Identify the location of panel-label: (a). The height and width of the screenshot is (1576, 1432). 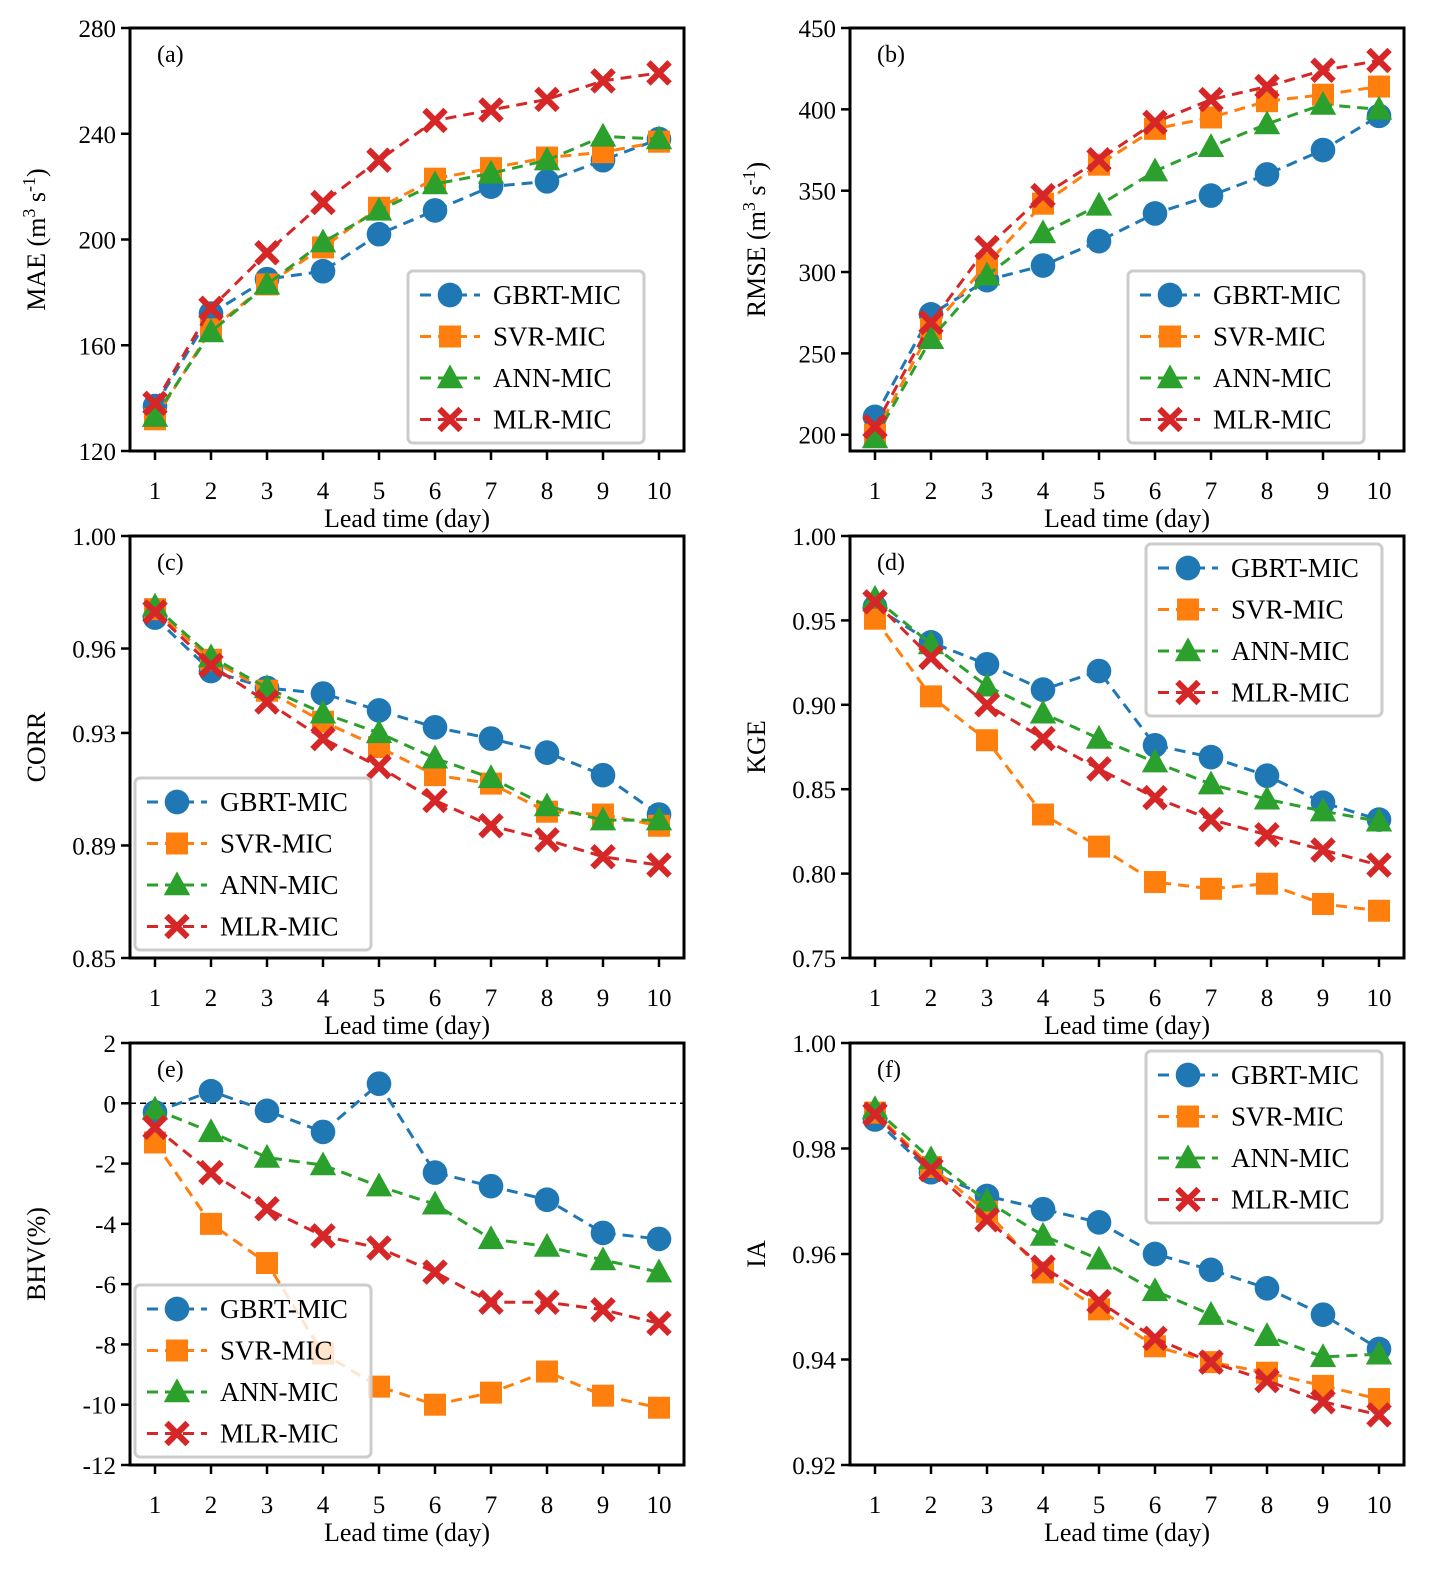
(170, 55).